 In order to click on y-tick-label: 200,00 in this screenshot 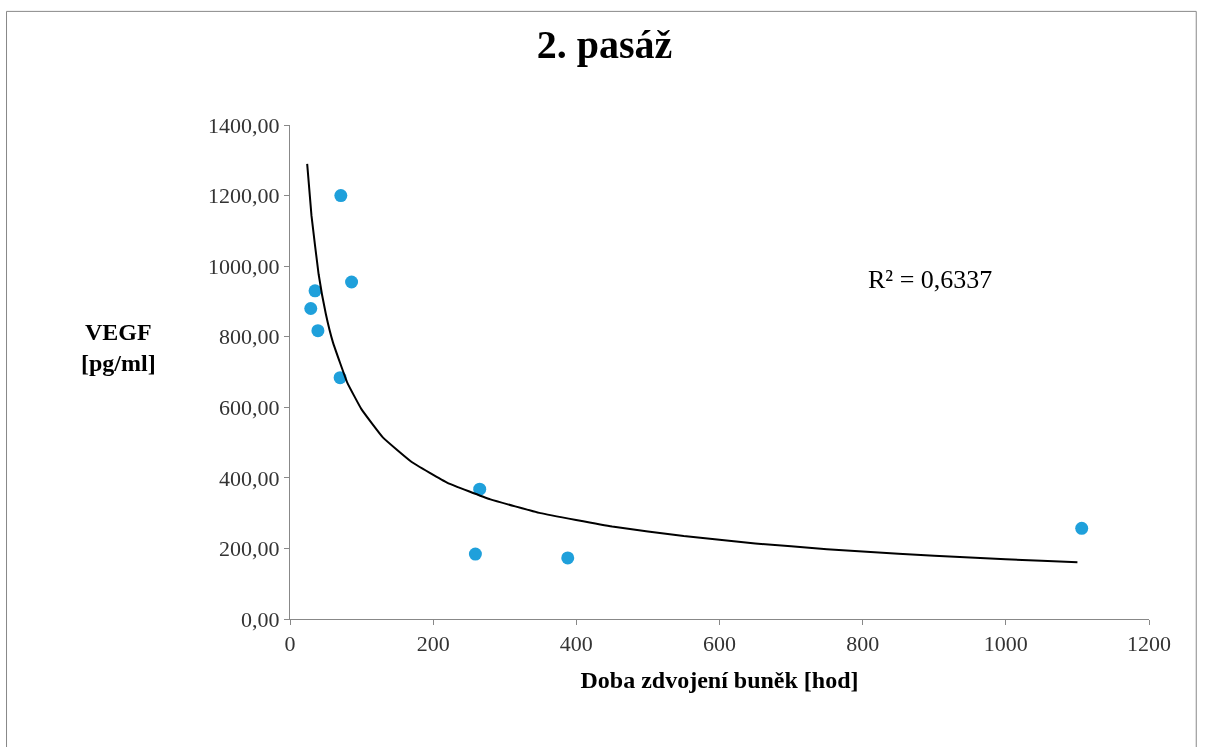, I will do `click(249, 549)`.